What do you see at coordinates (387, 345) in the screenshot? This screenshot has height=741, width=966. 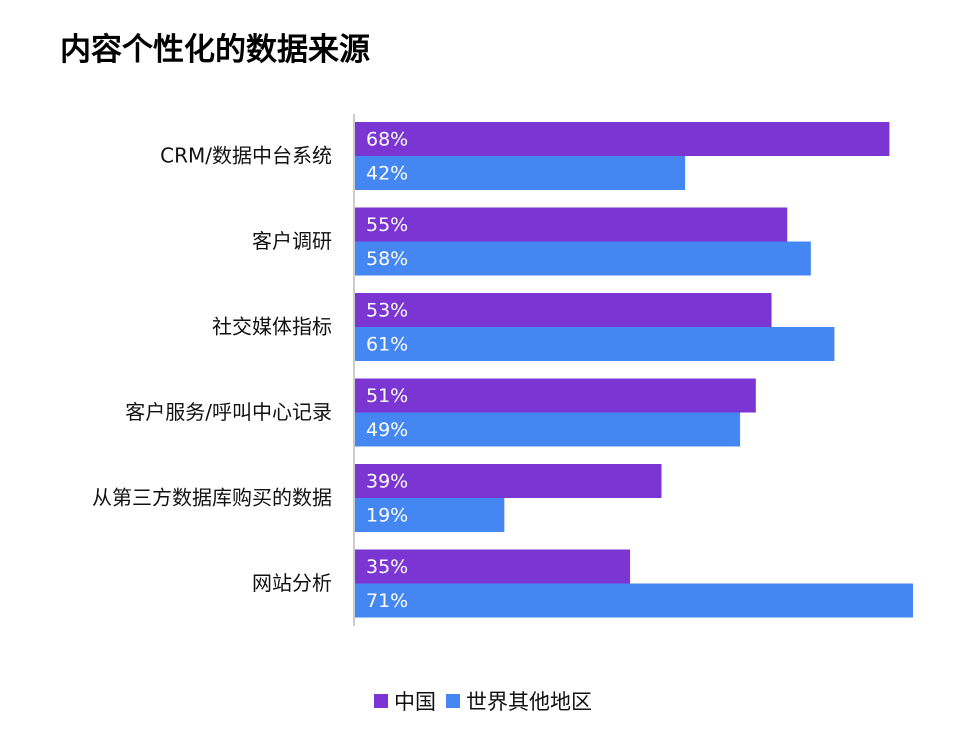 I see `bar-value-label: 61%` at bounding box center [387, 345].